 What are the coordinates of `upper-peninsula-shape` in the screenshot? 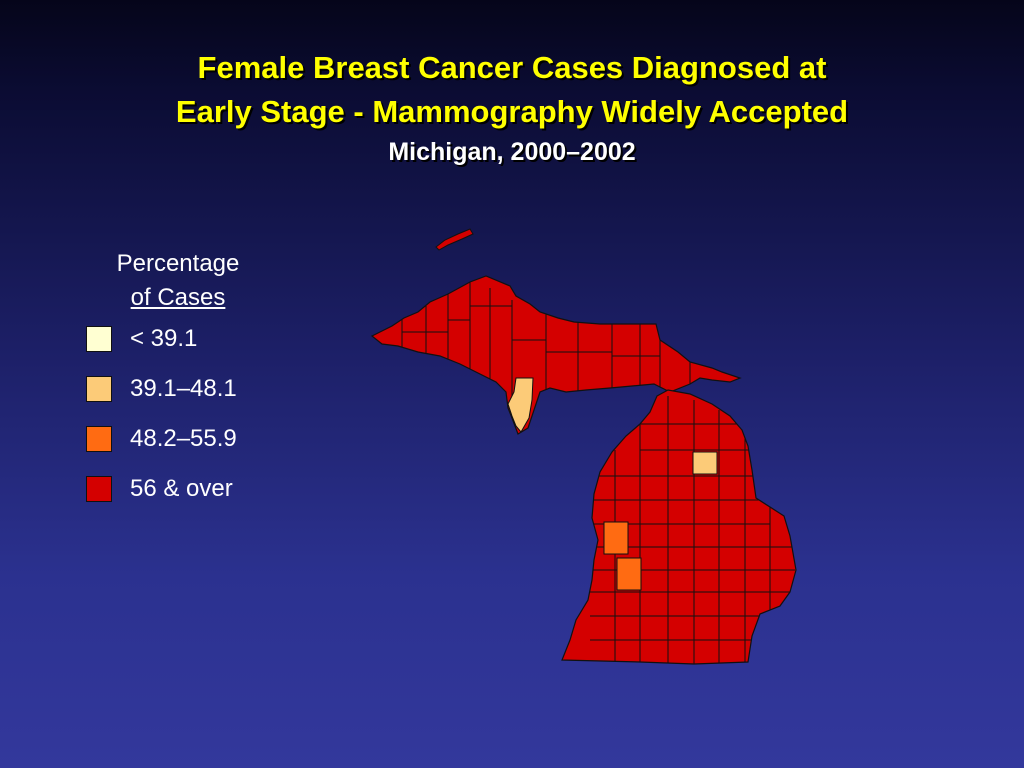 It's located at (556, 355).